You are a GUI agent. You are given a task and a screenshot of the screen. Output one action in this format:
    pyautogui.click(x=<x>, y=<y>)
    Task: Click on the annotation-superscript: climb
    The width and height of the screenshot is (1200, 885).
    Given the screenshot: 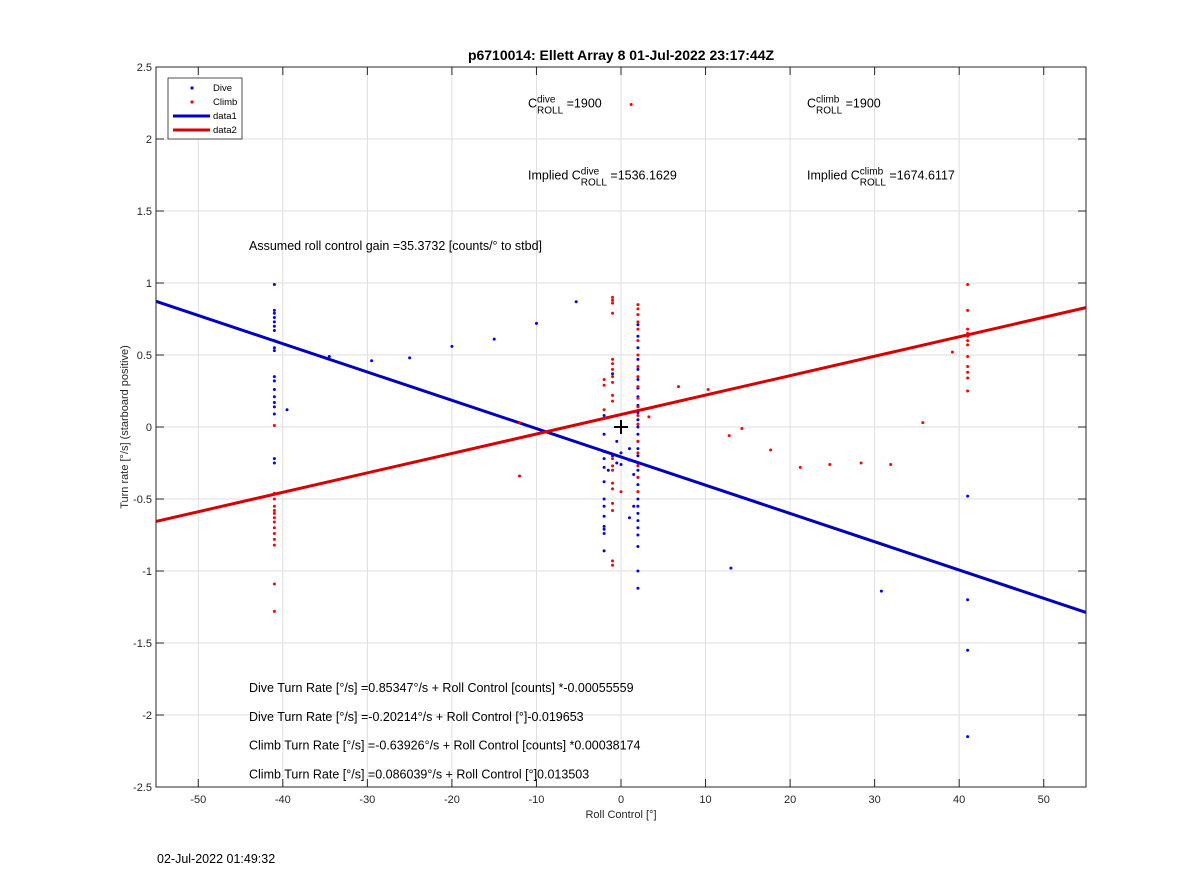 What is the action you would take?
    pyautogui.click(x=872, y=171)
    